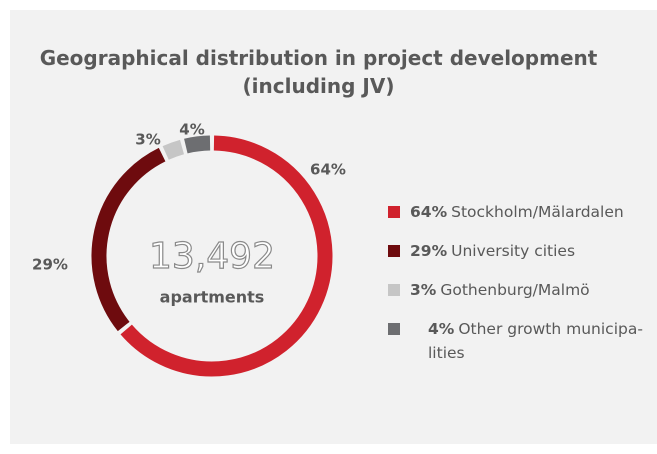 The width and height of the screenshot is (657, 454). Describe the element at coordinates (191, 130) in the screenshot. I see `data-label: 4%` at that location.